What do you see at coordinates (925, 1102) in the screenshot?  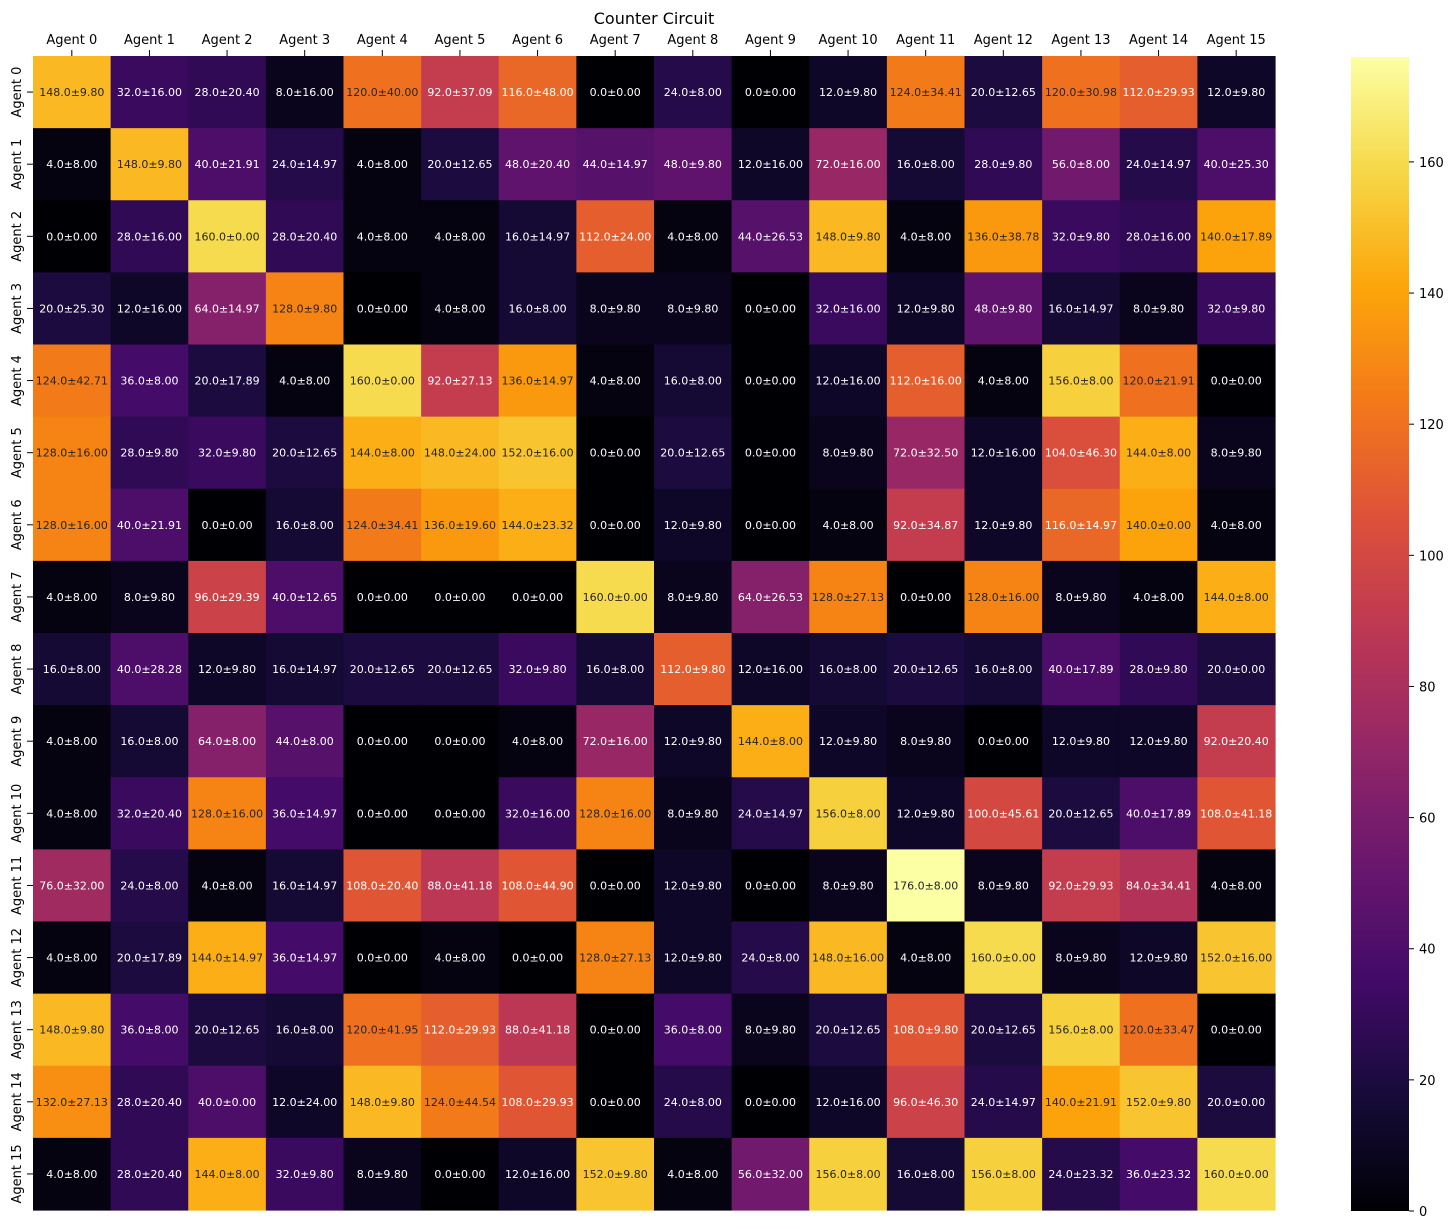 I see `cell-label: 96.0±46.30` at bounding box center [925, 1102].